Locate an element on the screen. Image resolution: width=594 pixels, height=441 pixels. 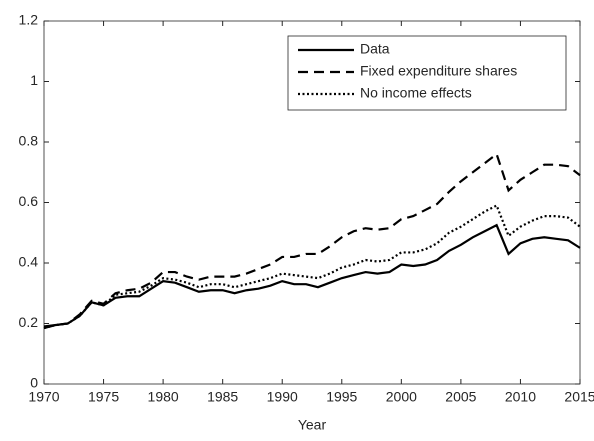
x-tick-label: 2005 is located at coordinates (460, 397).